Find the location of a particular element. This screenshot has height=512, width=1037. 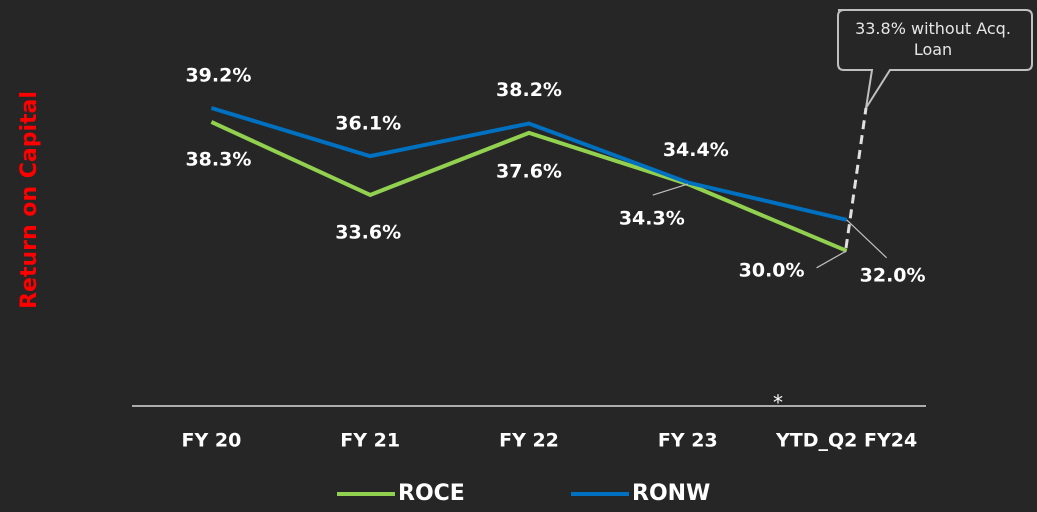

callout-text: 33.8% without Acq. Loan is located at coordinates (933, 39).